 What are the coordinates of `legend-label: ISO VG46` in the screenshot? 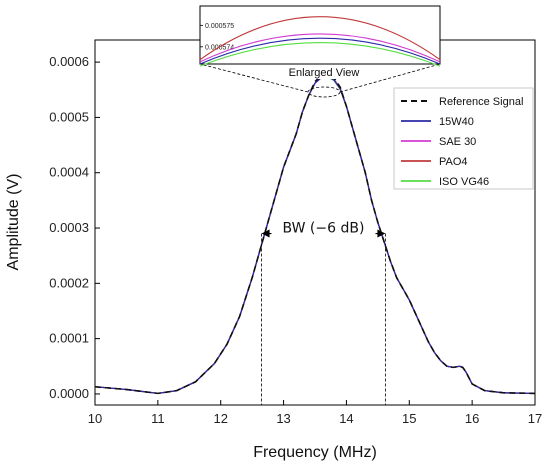 It's located at (464, 182).